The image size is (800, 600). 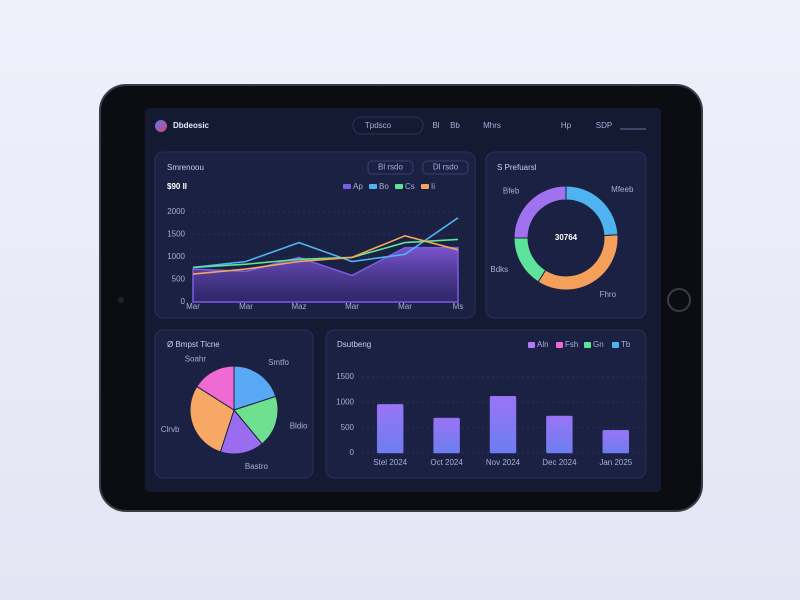 I want to click on button-label: Bl rsdo, so click(x=390, y=167).